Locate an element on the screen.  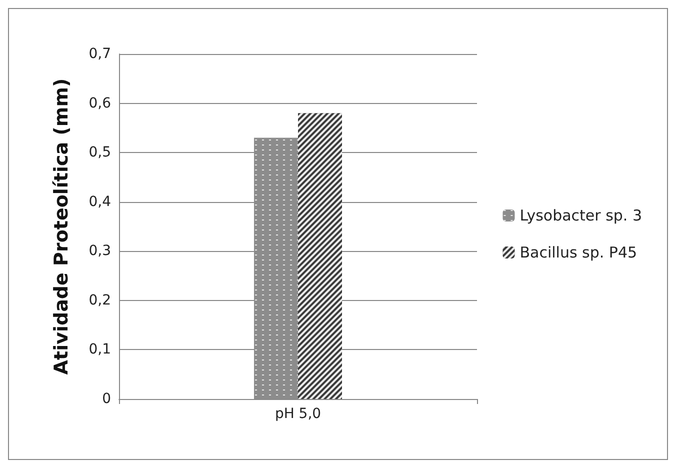
y-axis-title: Atividade Proteolítica (mm) is located at coordinates (61, 226).